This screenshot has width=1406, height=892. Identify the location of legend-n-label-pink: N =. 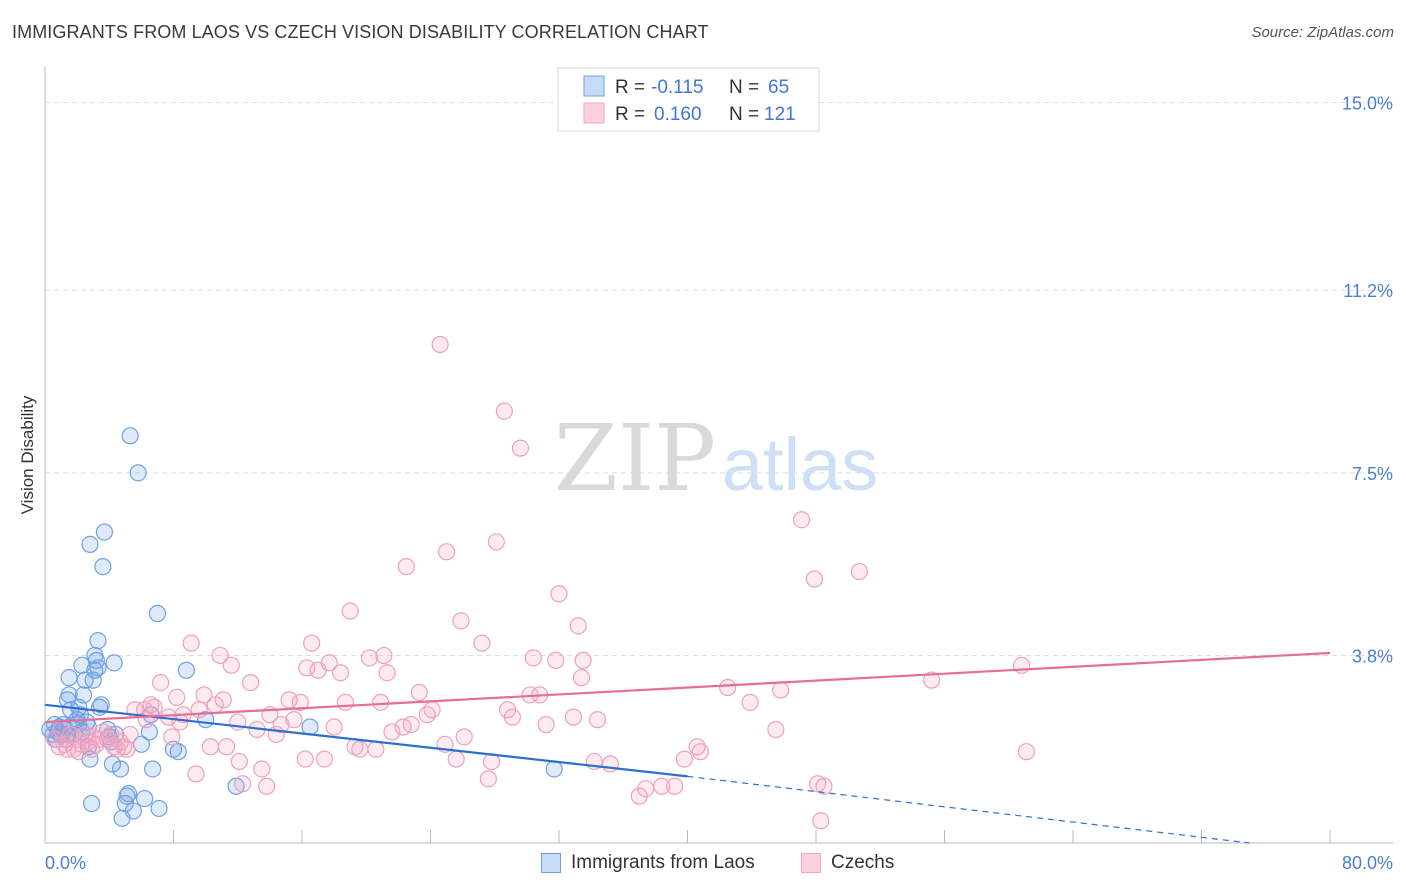
(744, 114).